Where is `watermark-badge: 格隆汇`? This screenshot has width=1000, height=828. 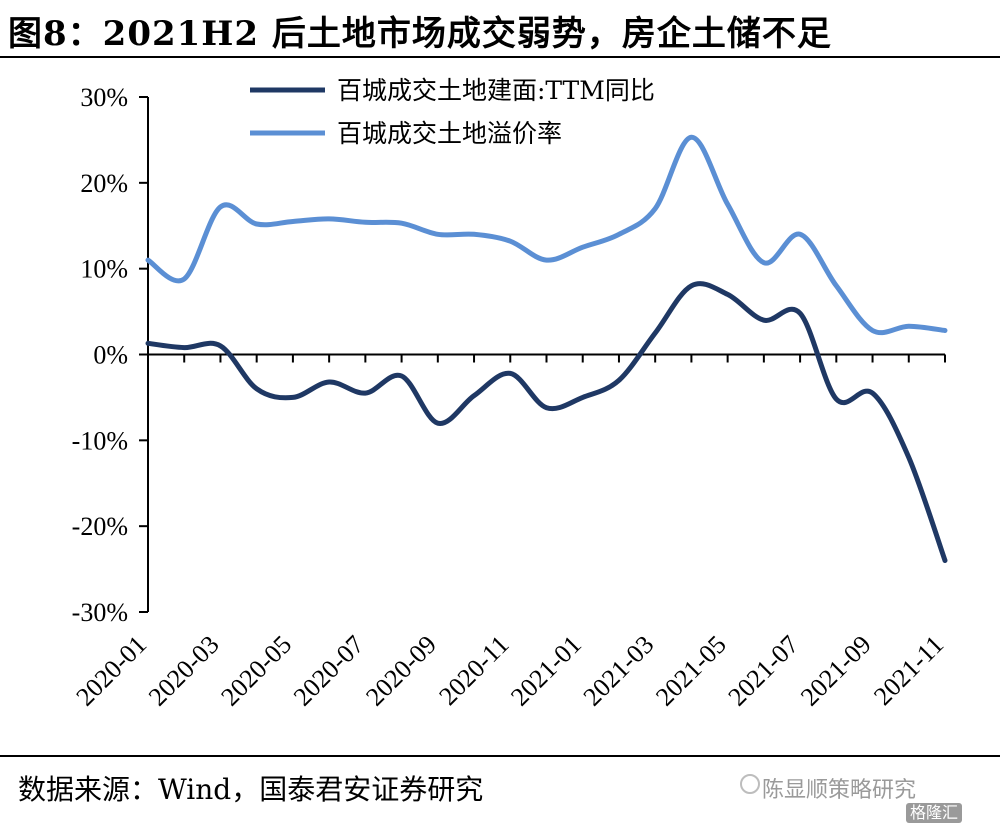
watermark-badge: 格隆汇 is located at coordinates (934, 813).